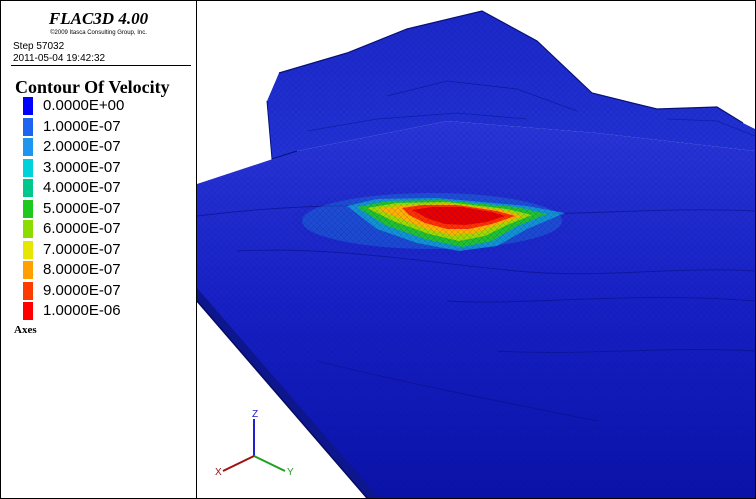 Image resolution: width=756 pixels, height=499 pixels. I want to click on legend-label: 8.0000E-07, so click(82, 269).